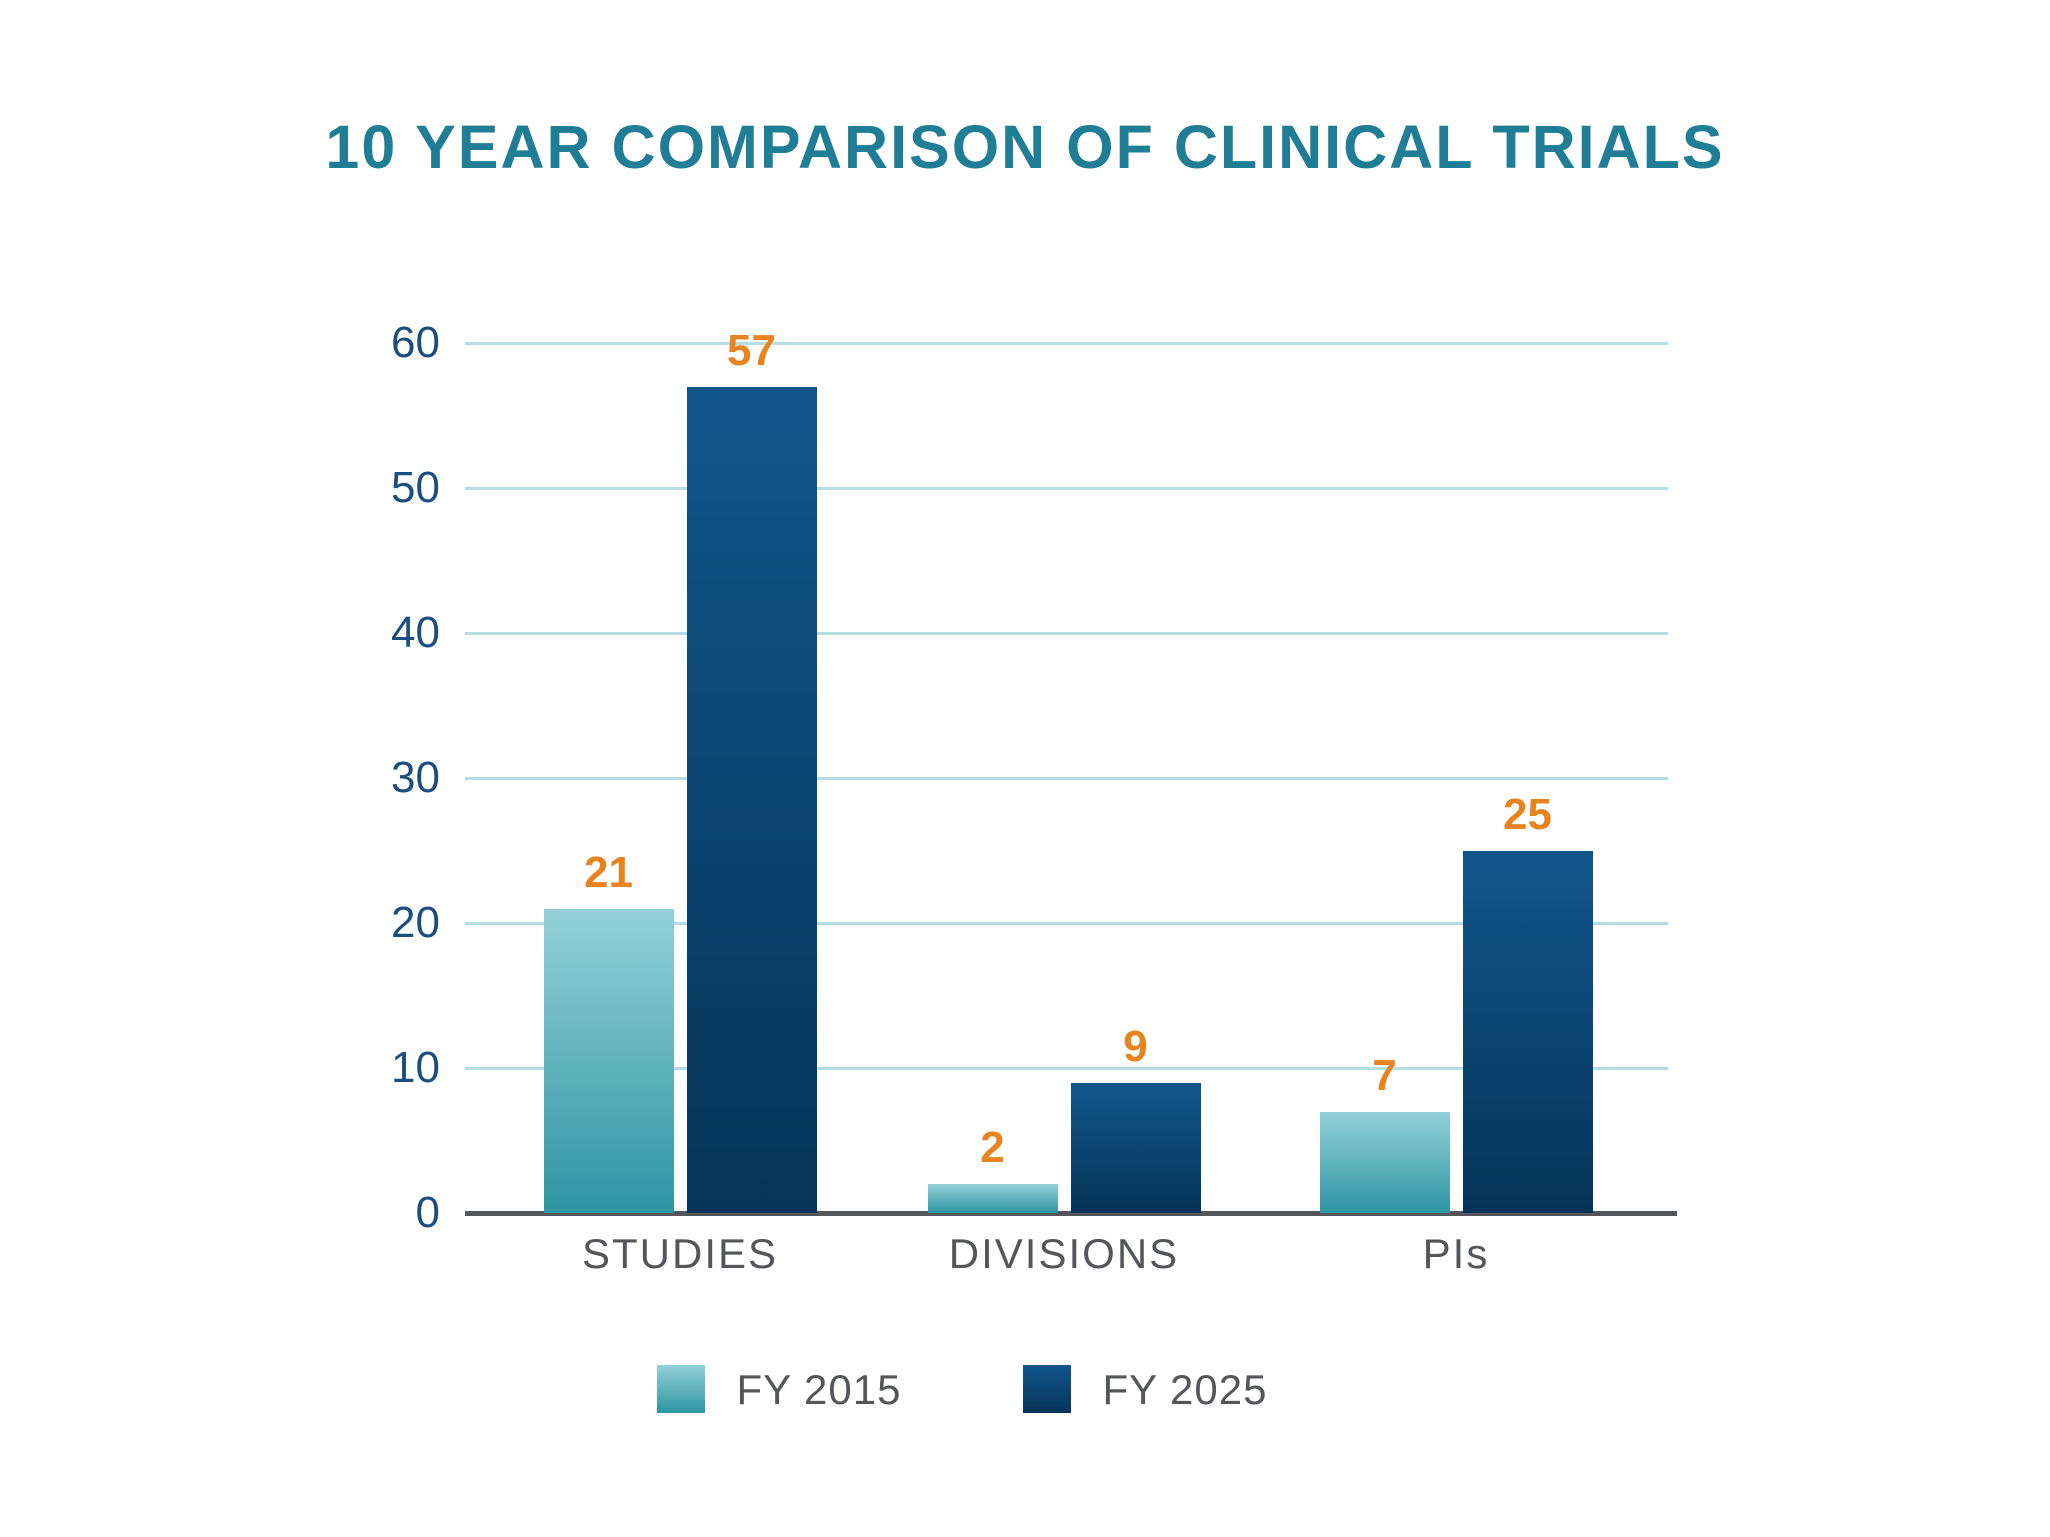 The image size is (2050, 1537). I want to click on y-axis-tick-30: 30, so click(415, 777).